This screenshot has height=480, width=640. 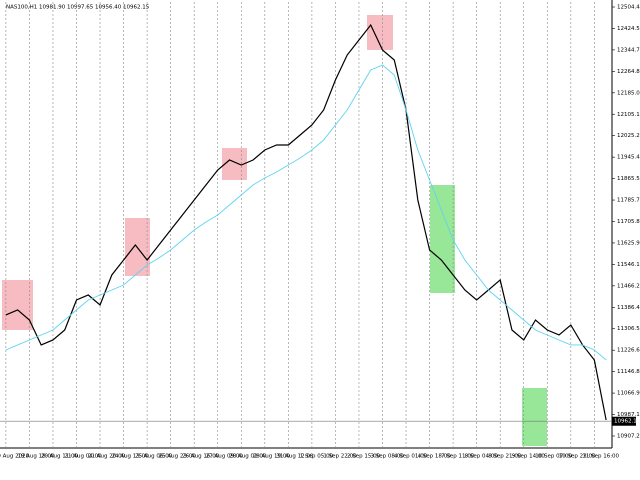 I want to click on y-tick-label: 11705.85, so click(x=628, y=222).